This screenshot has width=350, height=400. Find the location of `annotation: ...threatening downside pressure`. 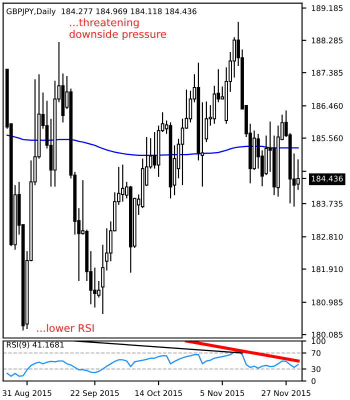

annotation: ...threatening downside pressure is located at coordinates (117, 29).